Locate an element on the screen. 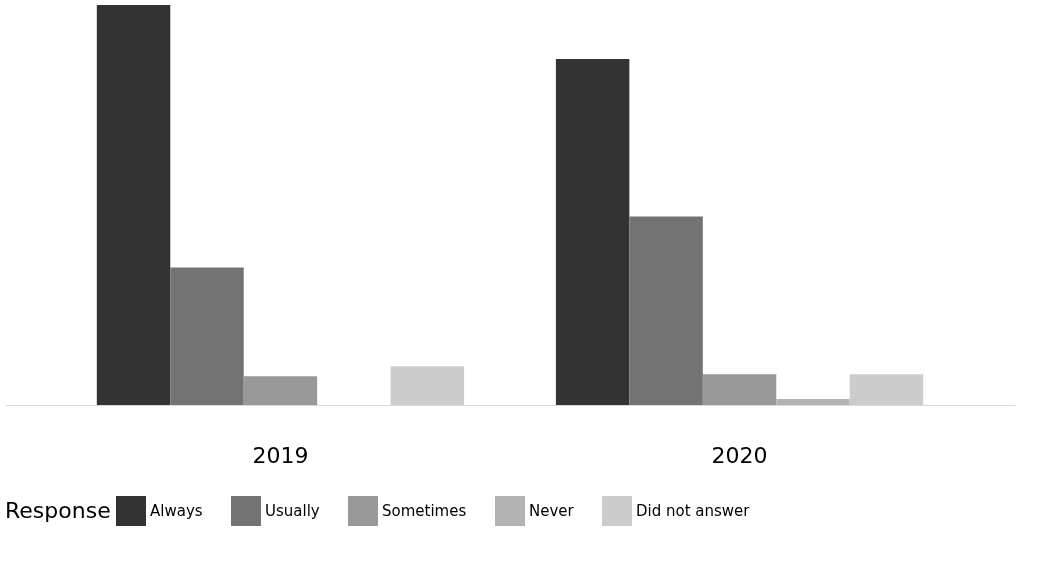 This screenshot has width=1044, height=567. legend-label: Usually is located at coordinates (292, 511).